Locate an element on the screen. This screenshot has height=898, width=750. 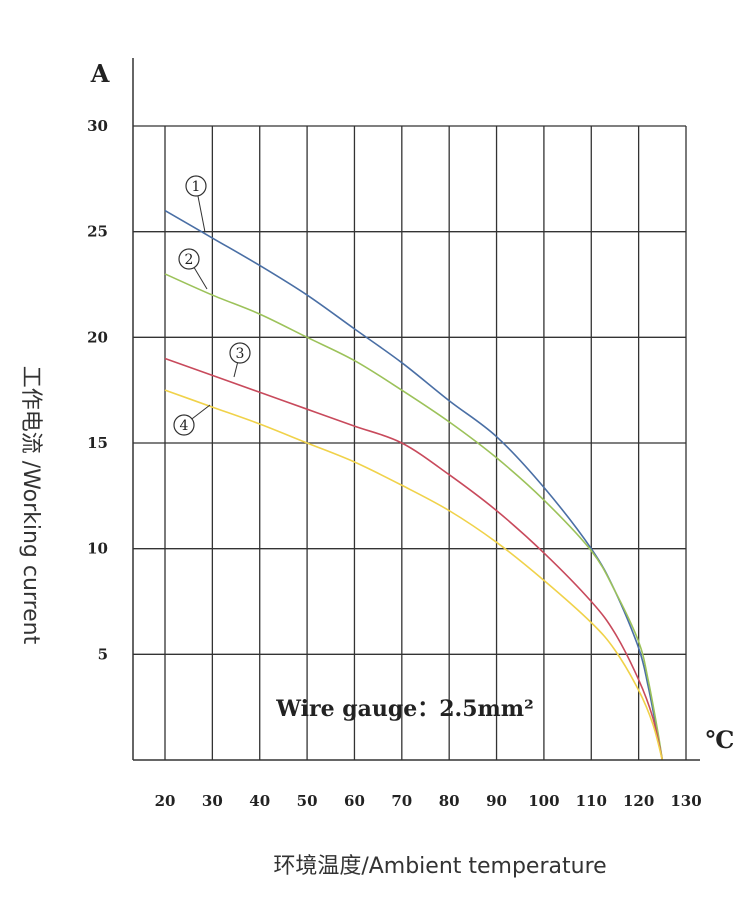
x-tick-label: 30 is located at coordinates (212, 801).